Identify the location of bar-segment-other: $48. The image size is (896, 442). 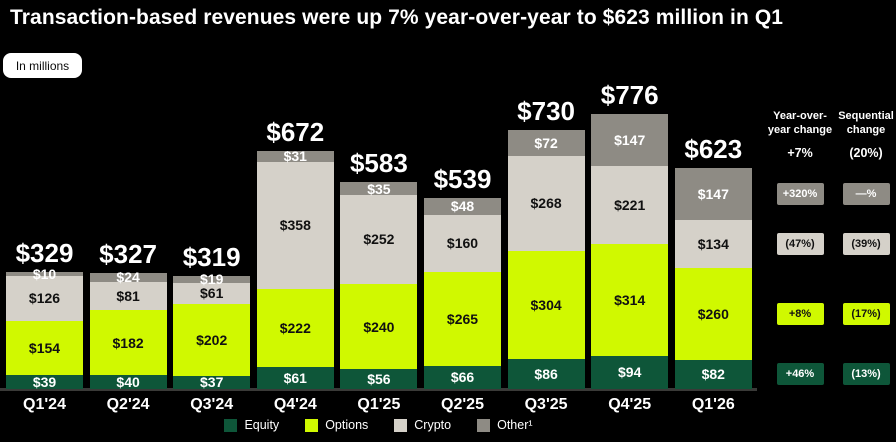
(462, 206).